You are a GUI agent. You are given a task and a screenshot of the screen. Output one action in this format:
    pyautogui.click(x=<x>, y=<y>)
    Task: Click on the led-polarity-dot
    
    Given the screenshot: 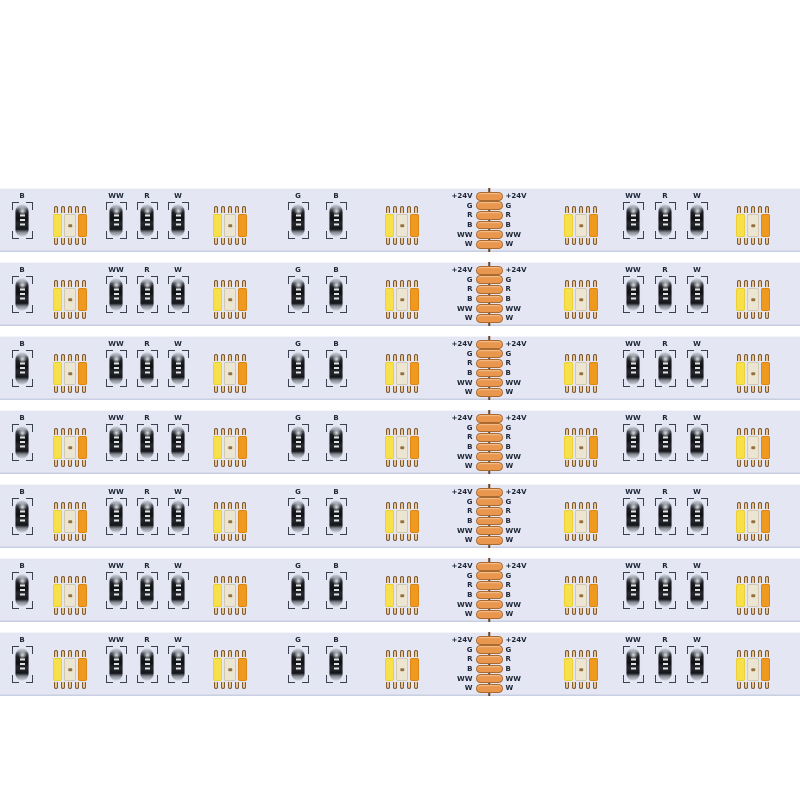 What is the action you would take?
    pyautogui.click(x=402, y=299)
    